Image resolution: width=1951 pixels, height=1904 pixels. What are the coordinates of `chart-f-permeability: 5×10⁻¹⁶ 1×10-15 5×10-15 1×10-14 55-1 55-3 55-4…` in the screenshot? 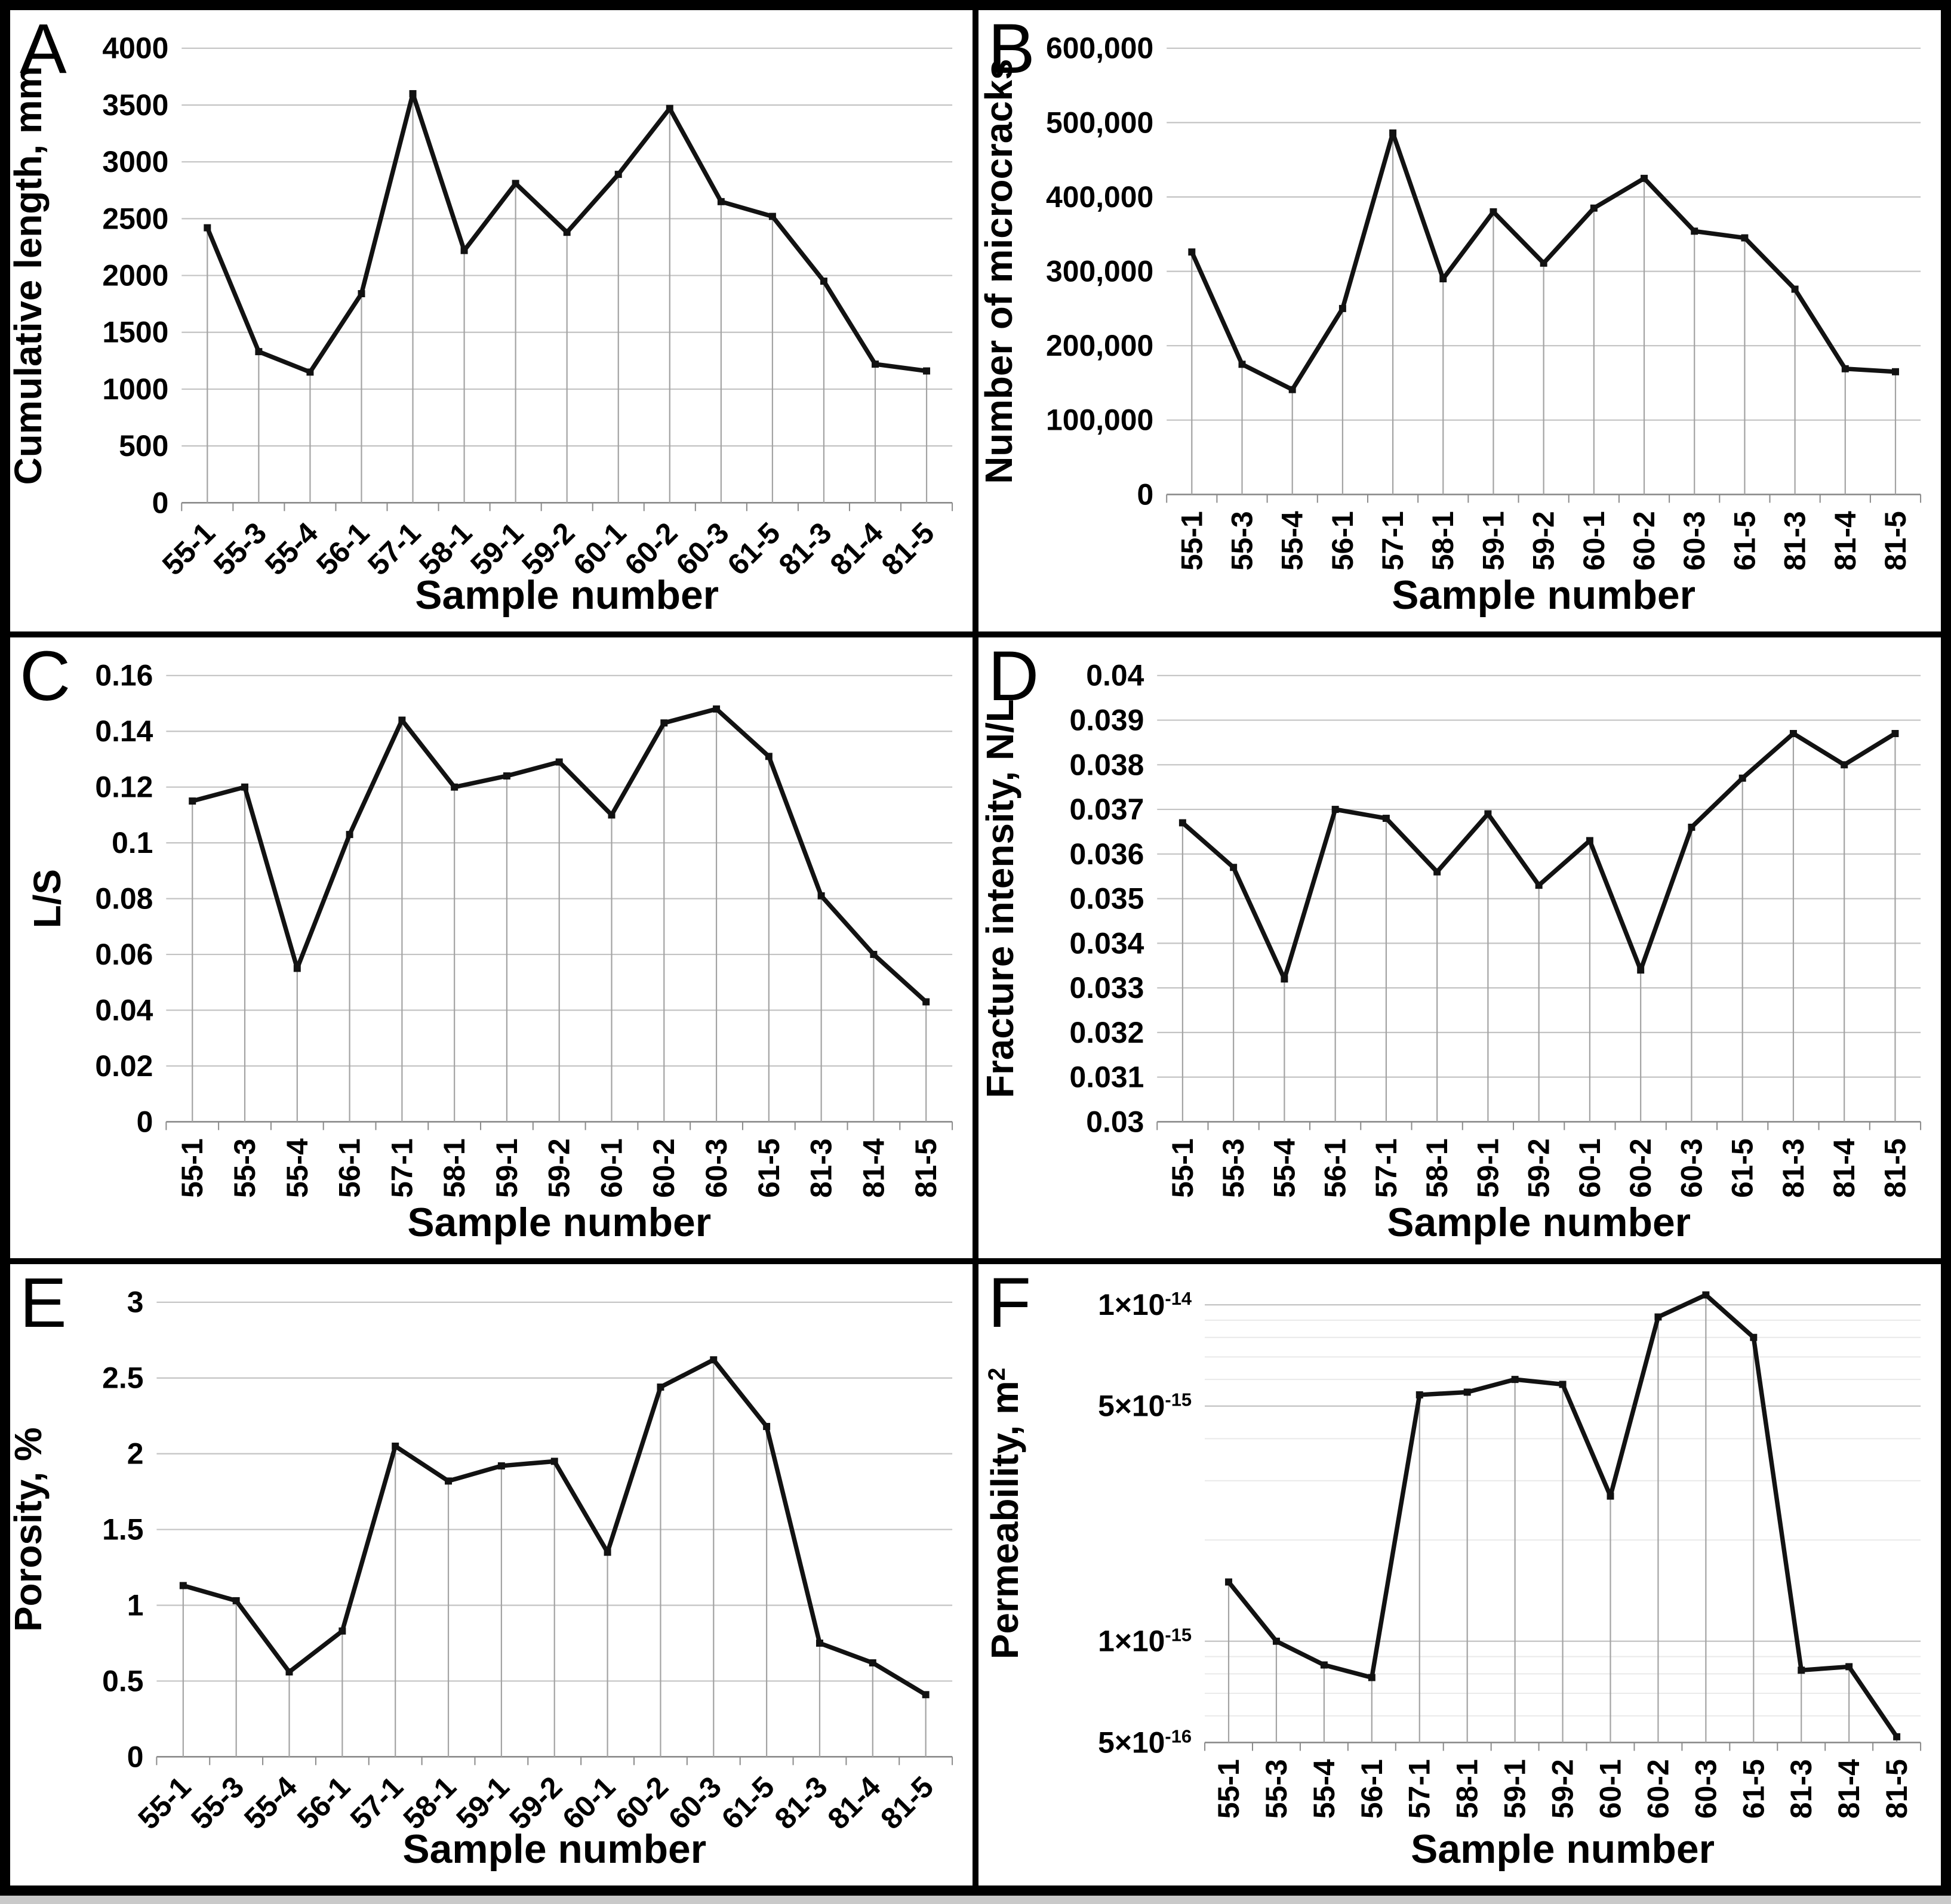 It's located at (1452, 1580).